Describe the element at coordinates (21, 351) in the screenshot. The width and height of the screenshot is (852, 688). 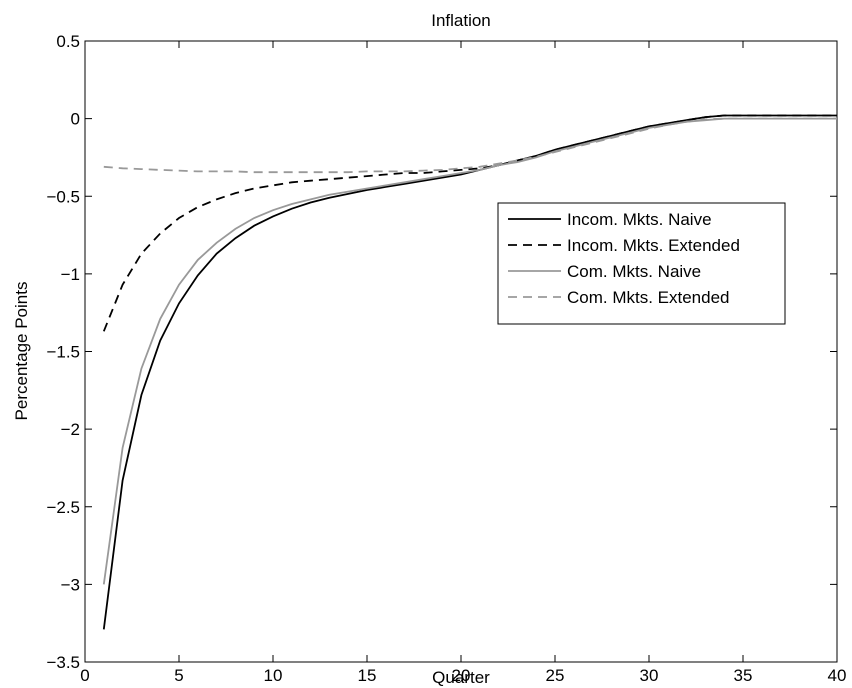
I see `y-axis-label: Percentage Points` at that location.